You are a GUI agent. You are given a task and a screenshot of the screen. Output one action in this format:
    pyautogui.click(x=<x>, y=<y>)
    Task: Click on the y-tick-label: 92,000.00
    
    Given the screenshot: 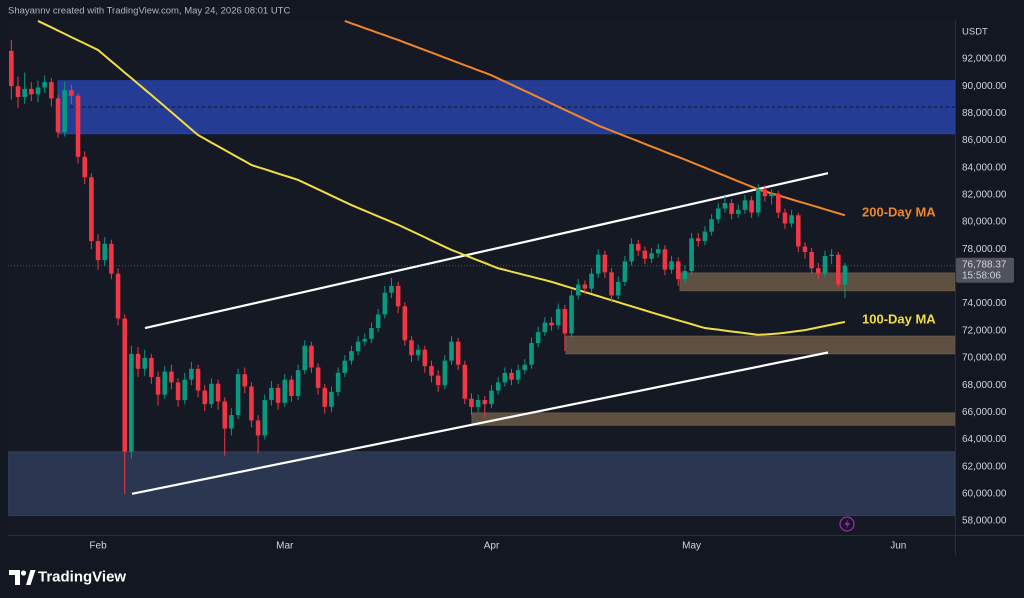 What is the action you would take?
    pyautogui.click(x=984, y=59)
    